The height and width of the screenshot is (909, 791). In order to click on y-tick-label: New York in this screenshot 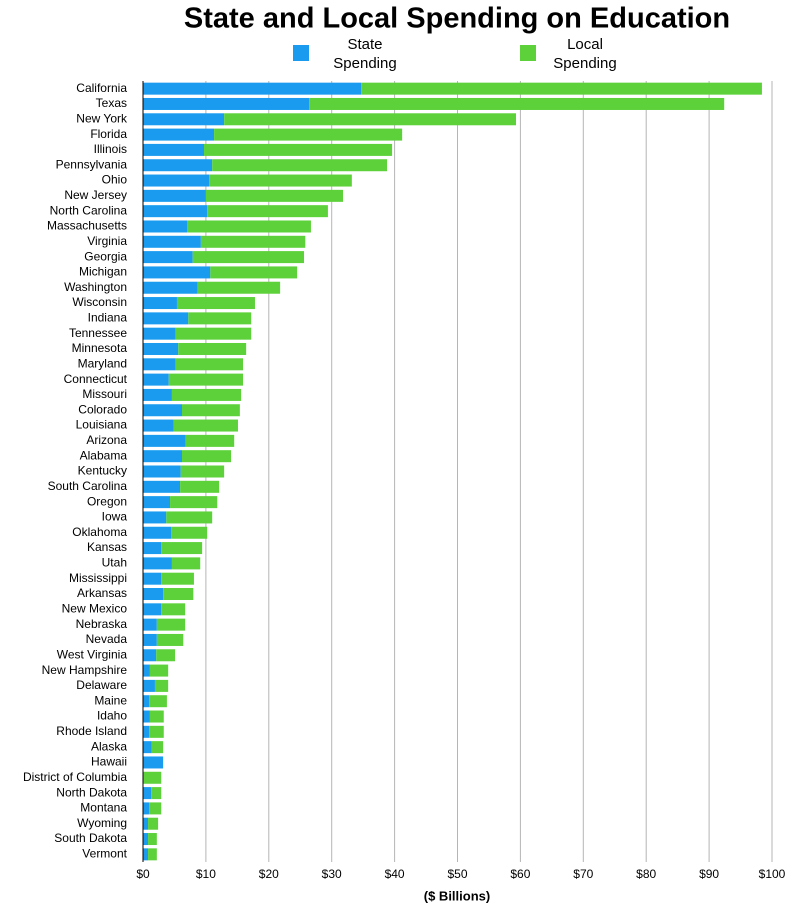, I will do `click(102, 118)`.